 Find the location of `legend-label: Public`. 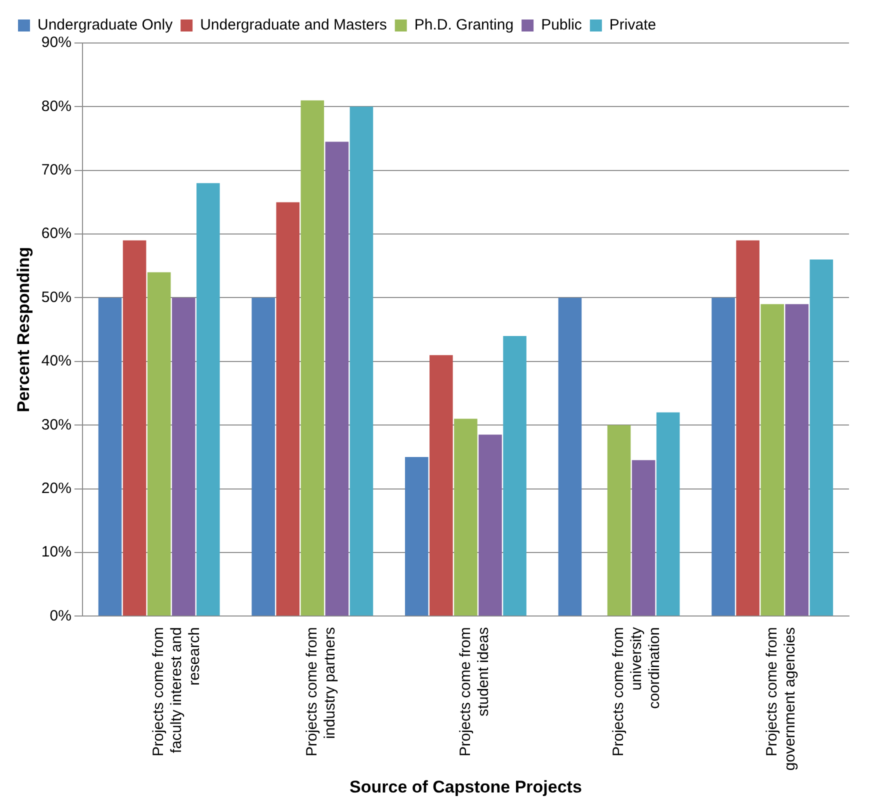

legend-label: Public is located at coordinates (561, 25).